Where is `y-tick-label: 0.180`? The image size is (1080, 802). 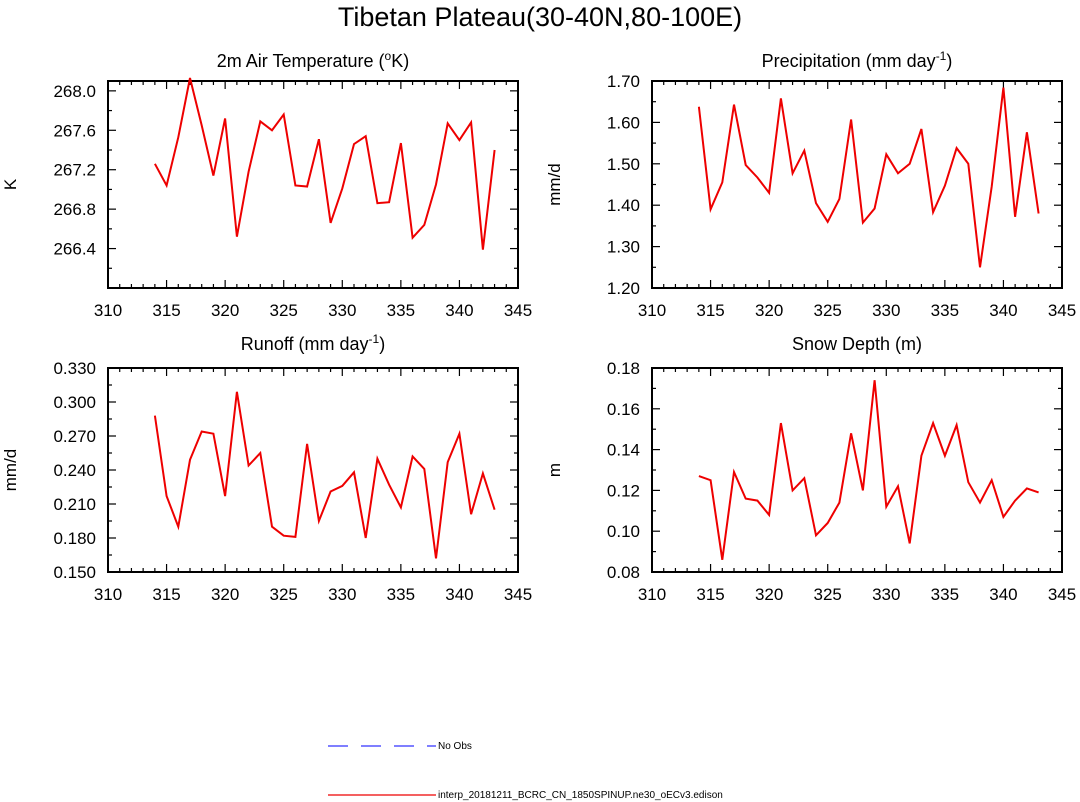 y-tick-label: 0.180 is located at coordinates (74, 538).